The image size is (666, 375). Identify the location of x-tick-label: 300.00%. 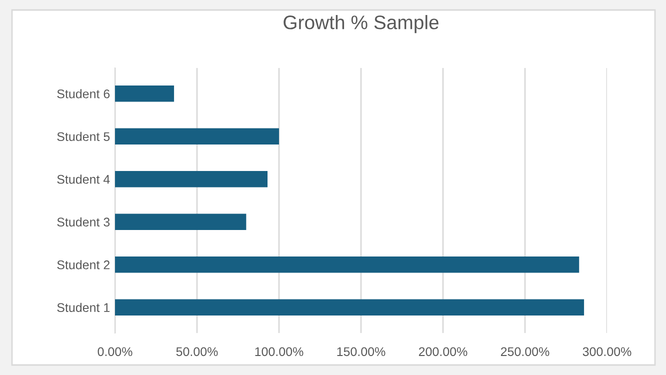
(607, 351).